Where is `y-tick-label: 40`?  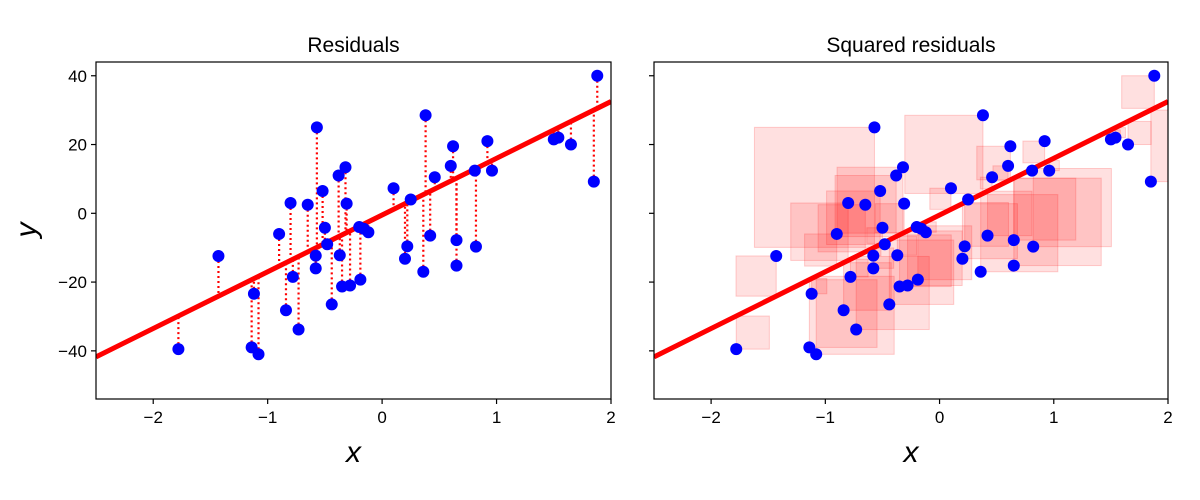
y-tick-label: 40 is located at coordinates (77, 76).